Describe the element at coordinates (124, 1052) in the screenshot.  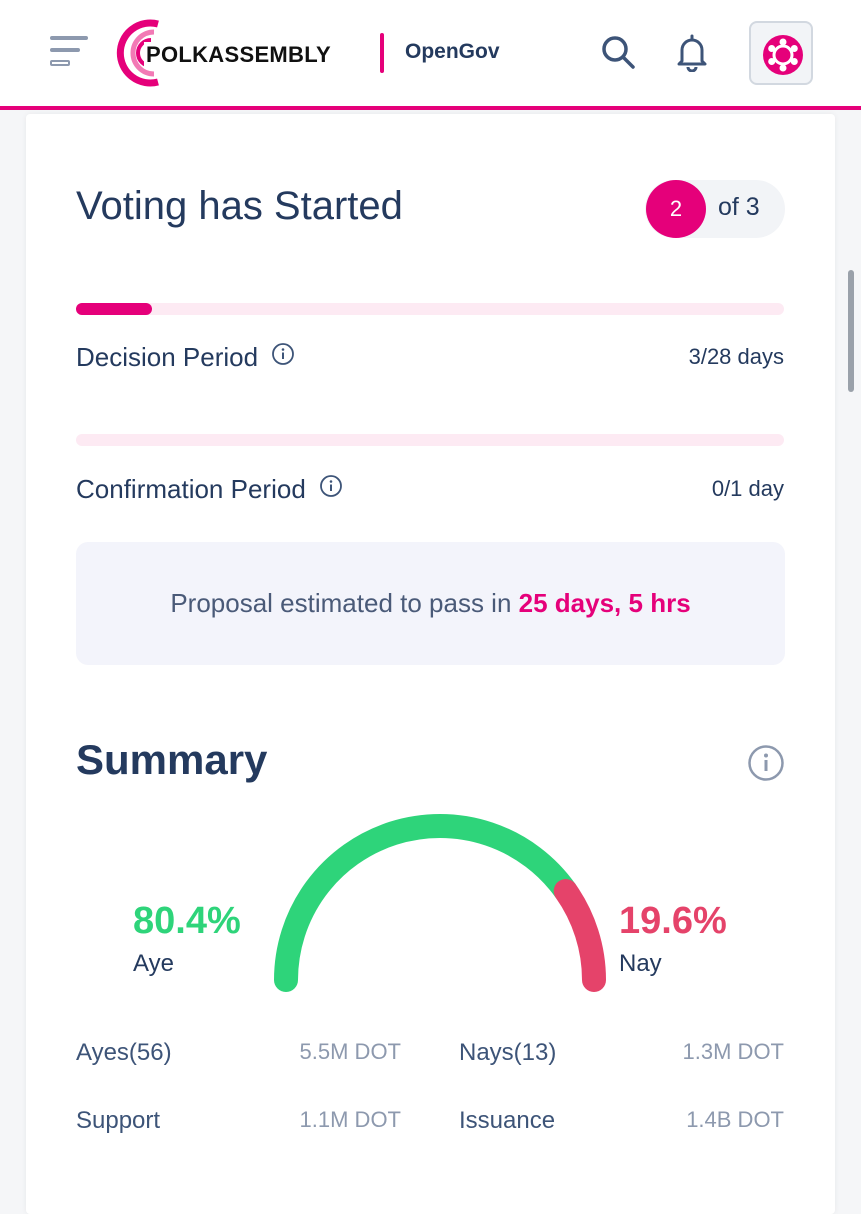
I see `ayes-count-label: Ayes(56)` at that location.